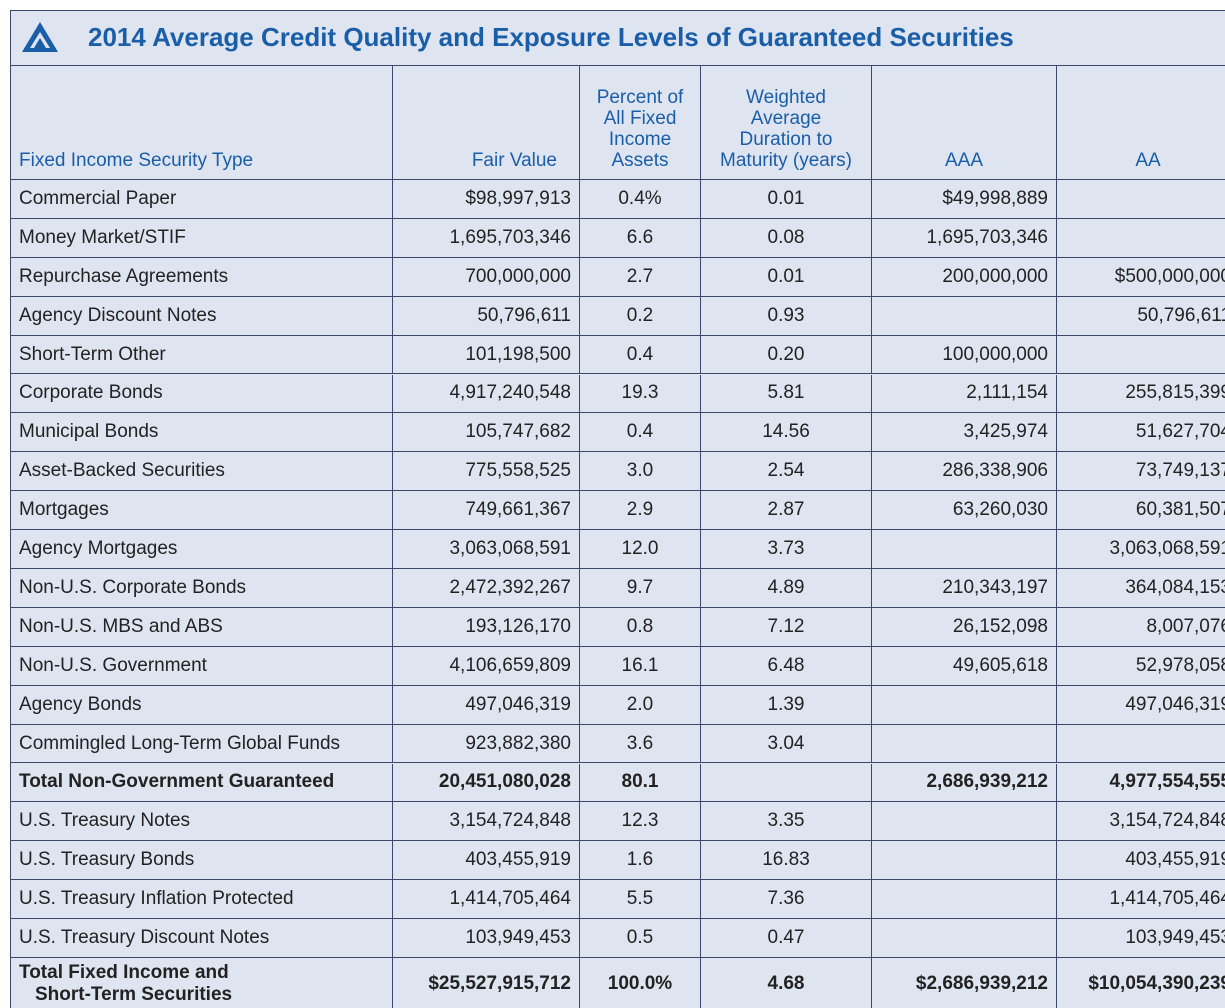 This screenshot has width=1225, height=1008. I want to click on cell-text: 16.83, so click(786, 860).